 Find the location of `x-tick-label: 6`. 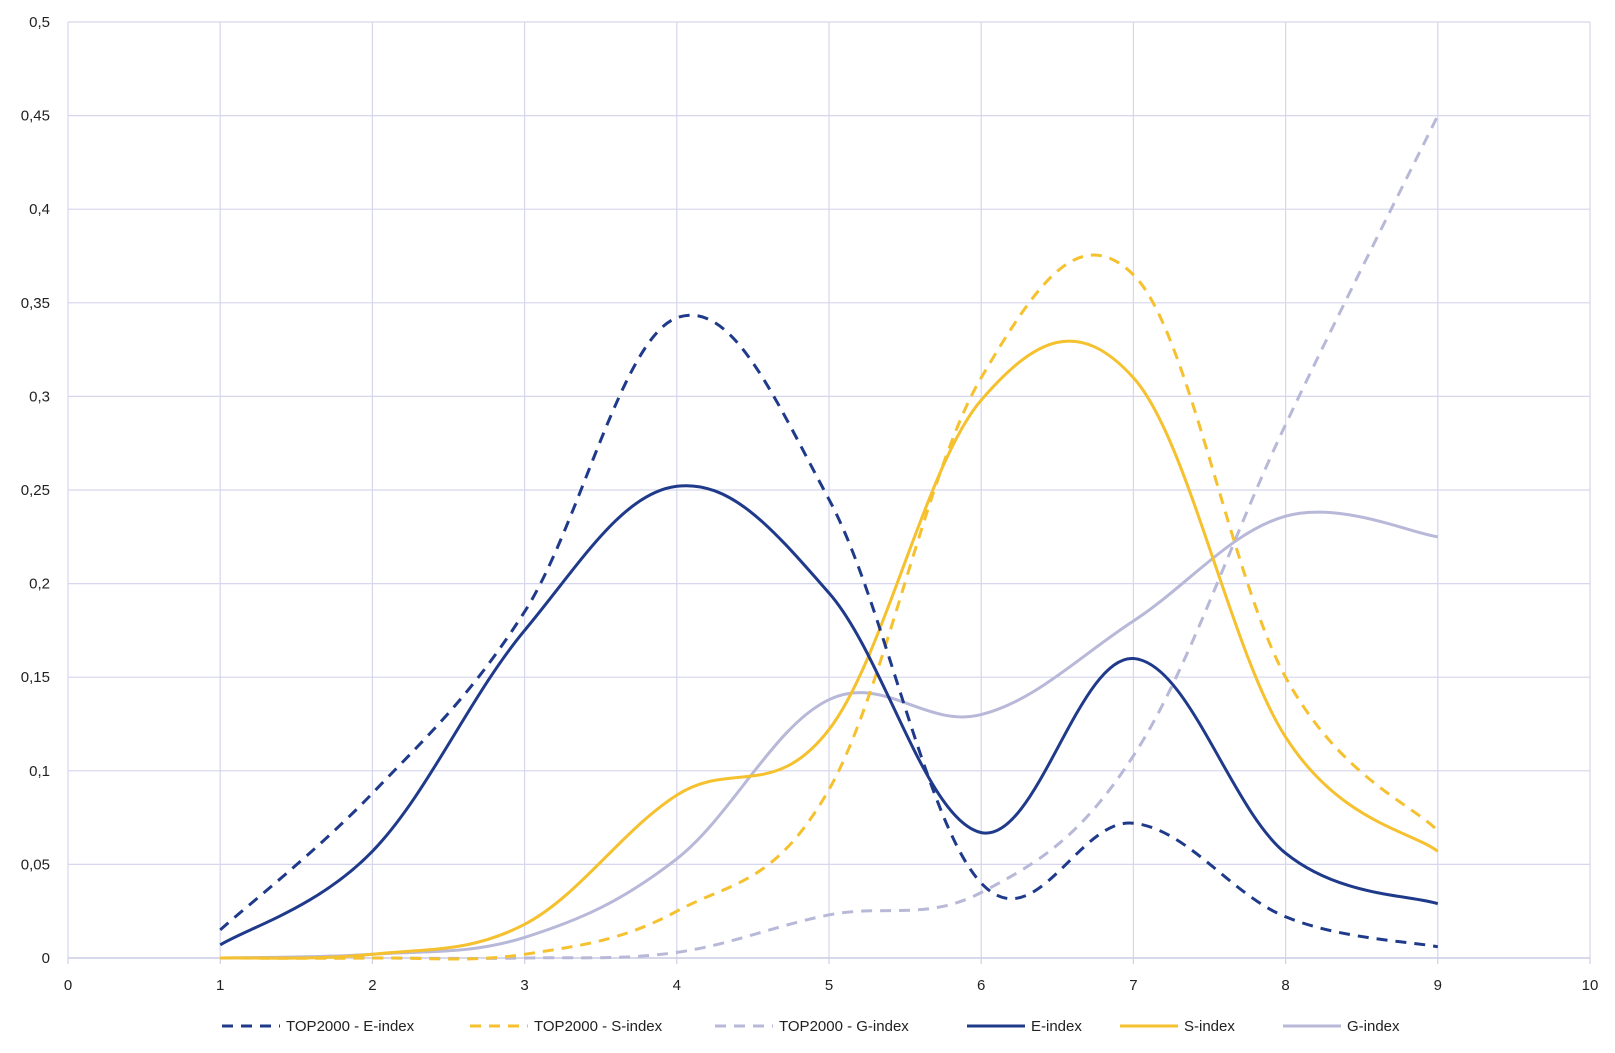

x-tick-label: 6 is located at coordinates (981, 985).